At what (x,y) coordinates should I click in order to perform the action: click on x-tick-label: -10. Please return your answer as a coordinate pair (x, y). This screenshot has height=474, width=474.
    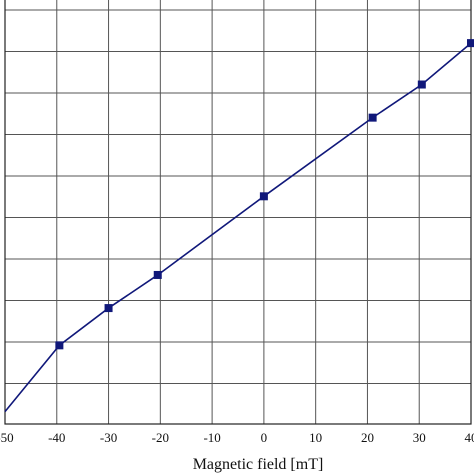
    Looking at the image, I should click on (211, 437).